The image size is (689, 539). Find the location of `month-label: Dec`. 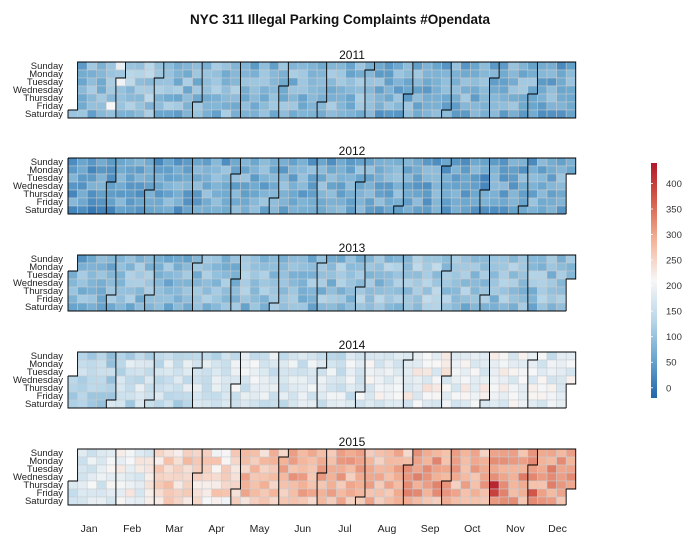

month-label: Dec is located at coordinates (557, 529).